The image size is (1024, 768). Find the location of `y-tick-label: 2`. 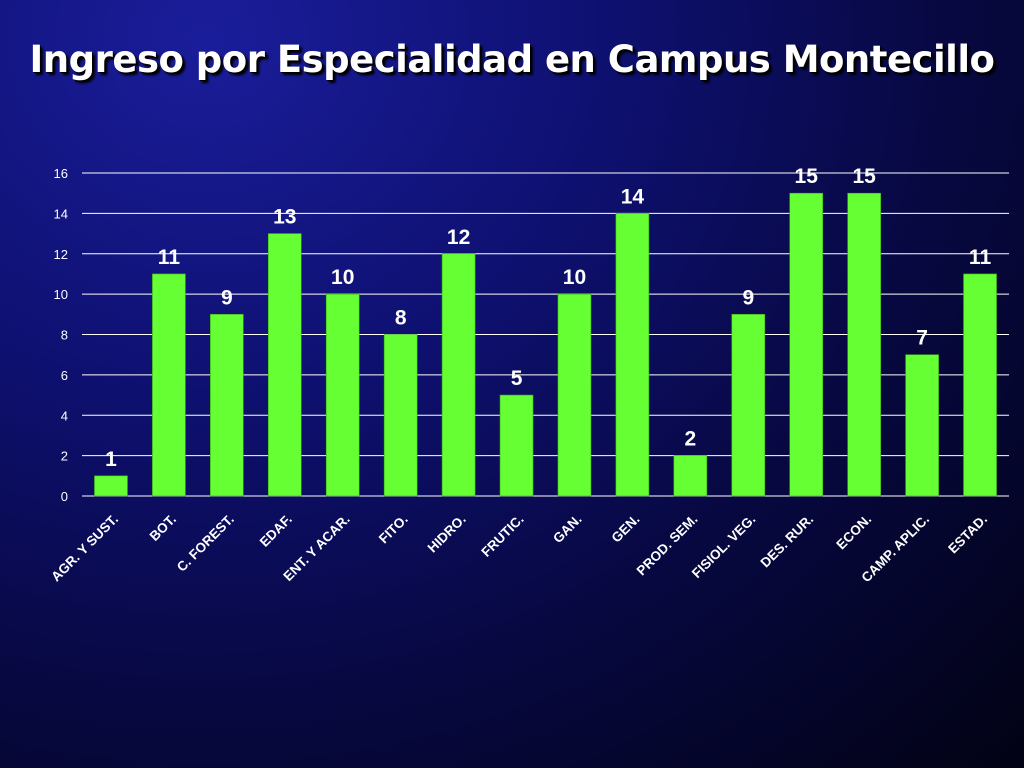

y-tick-label: 2 is located at coordinates (64, 456).